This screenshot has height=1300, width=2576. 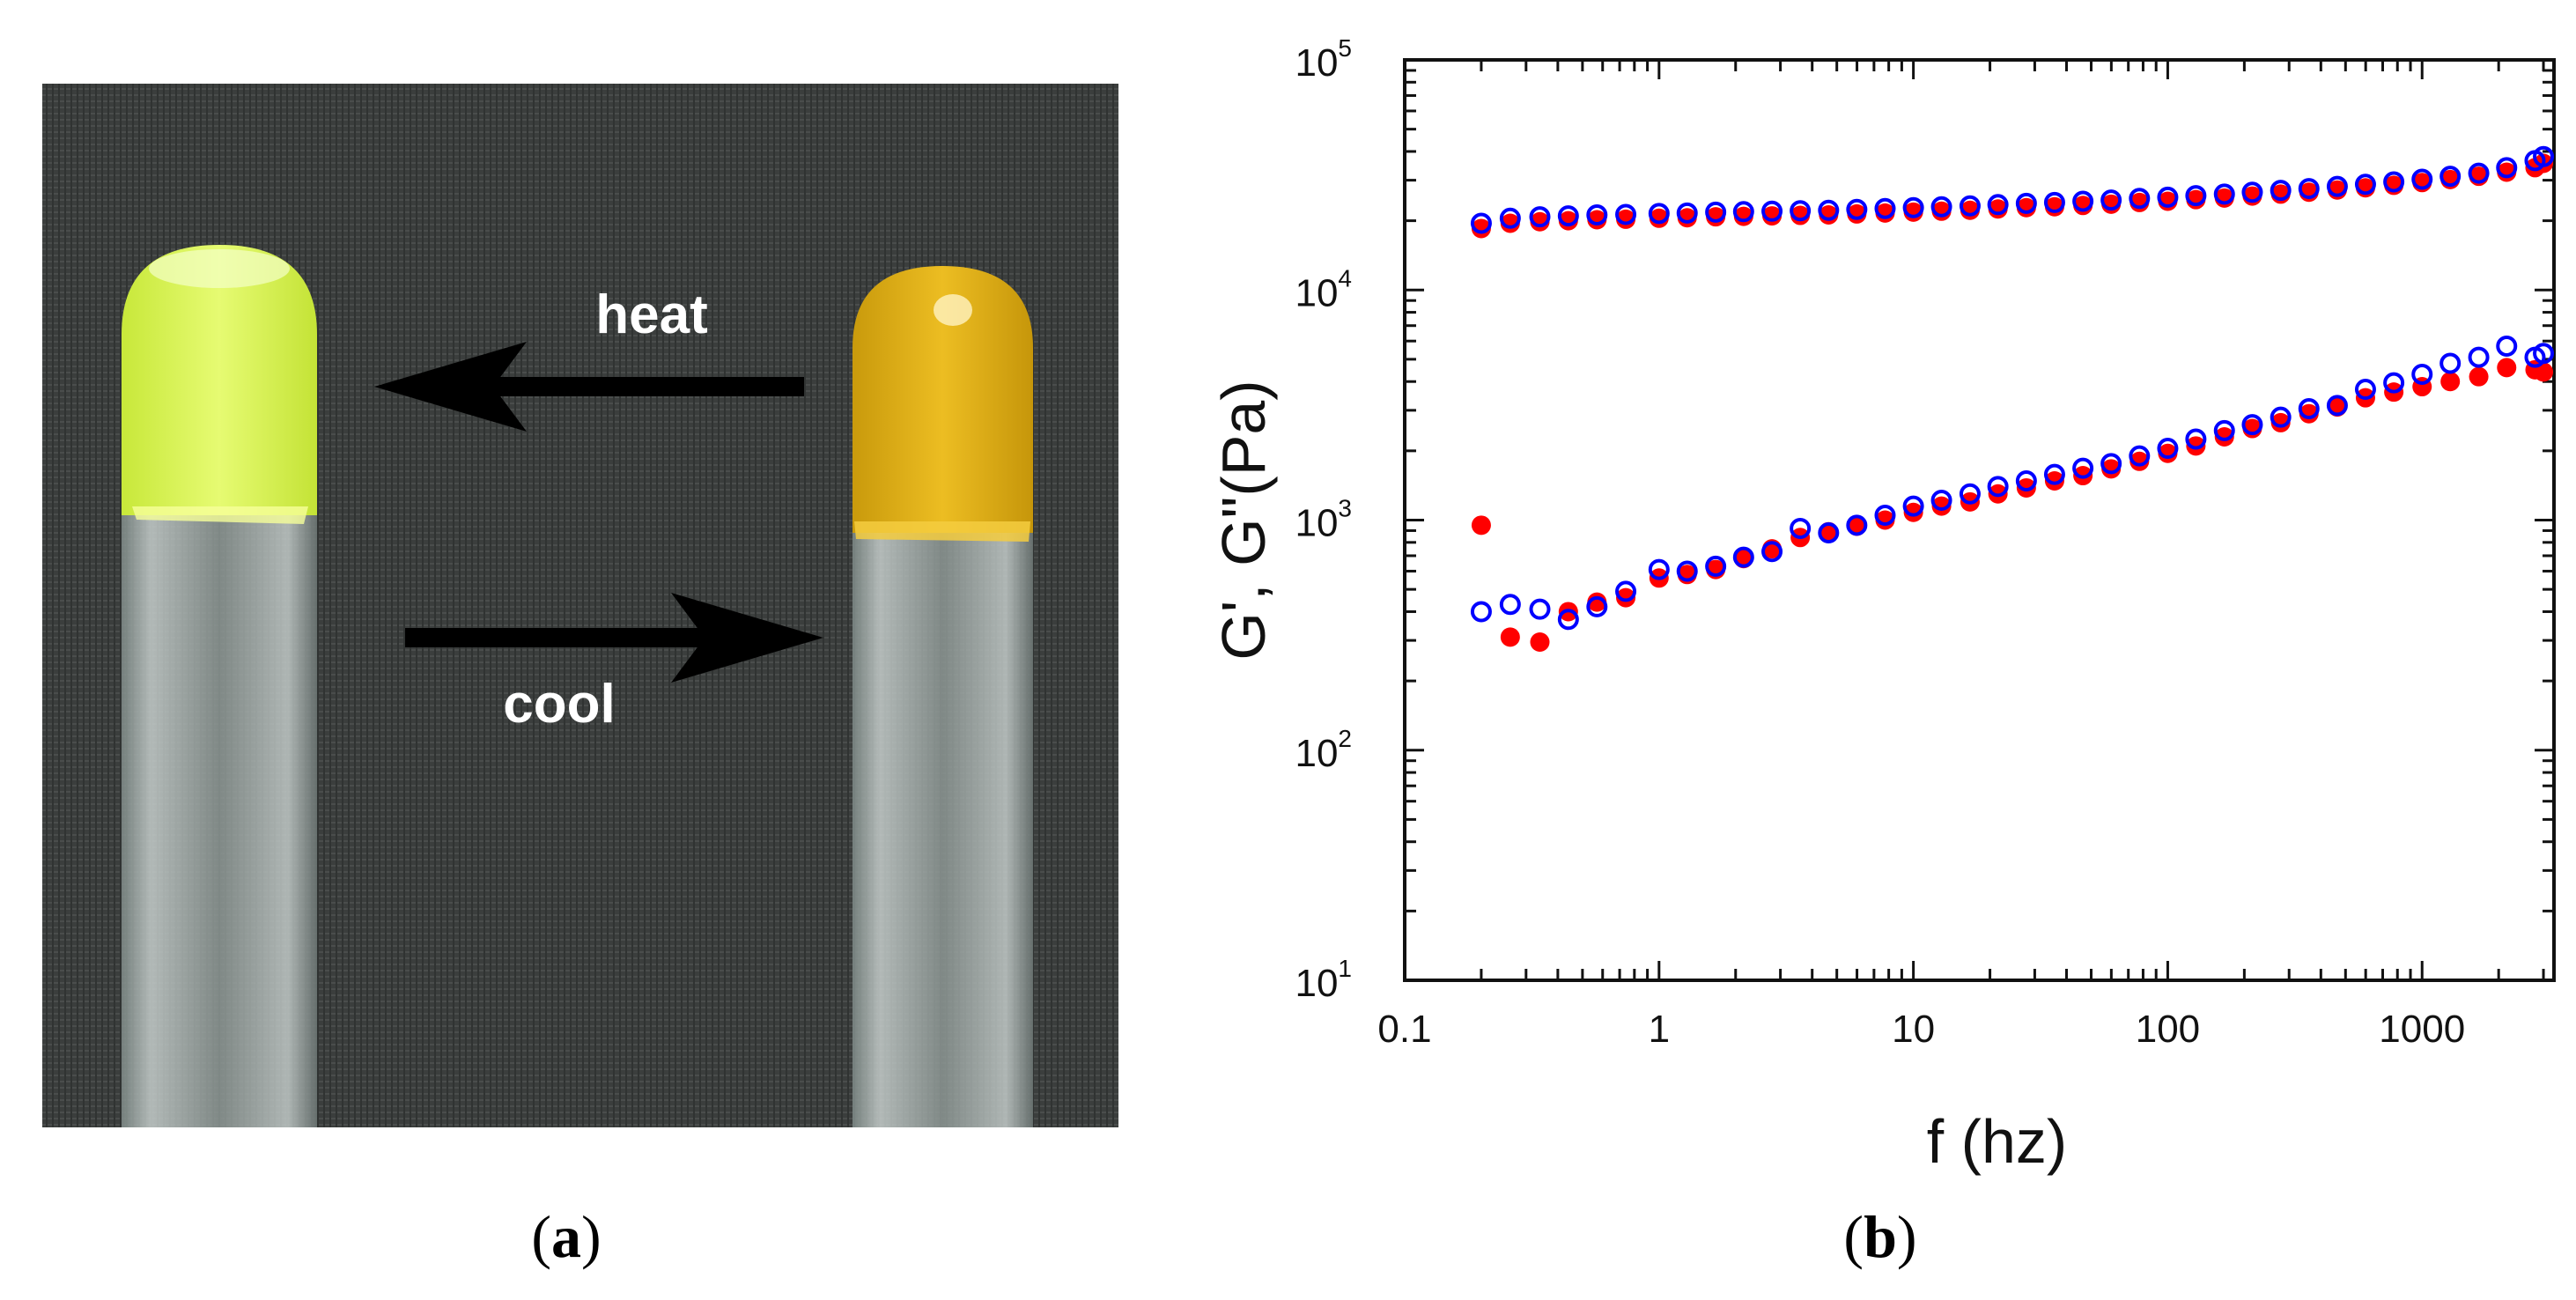 I want to click on y-axis-label: G', G"(Pa), so click(x=1243, y=520).